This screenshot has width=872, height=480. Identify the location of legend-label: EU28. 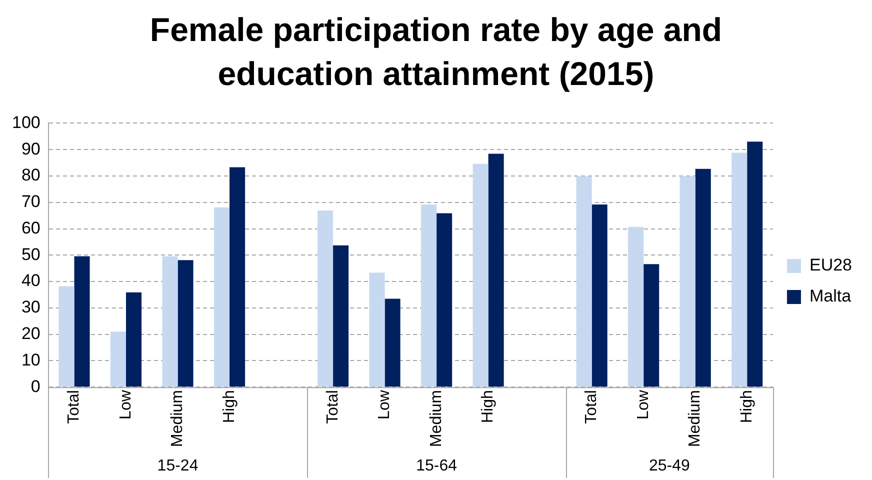
(830, 265).